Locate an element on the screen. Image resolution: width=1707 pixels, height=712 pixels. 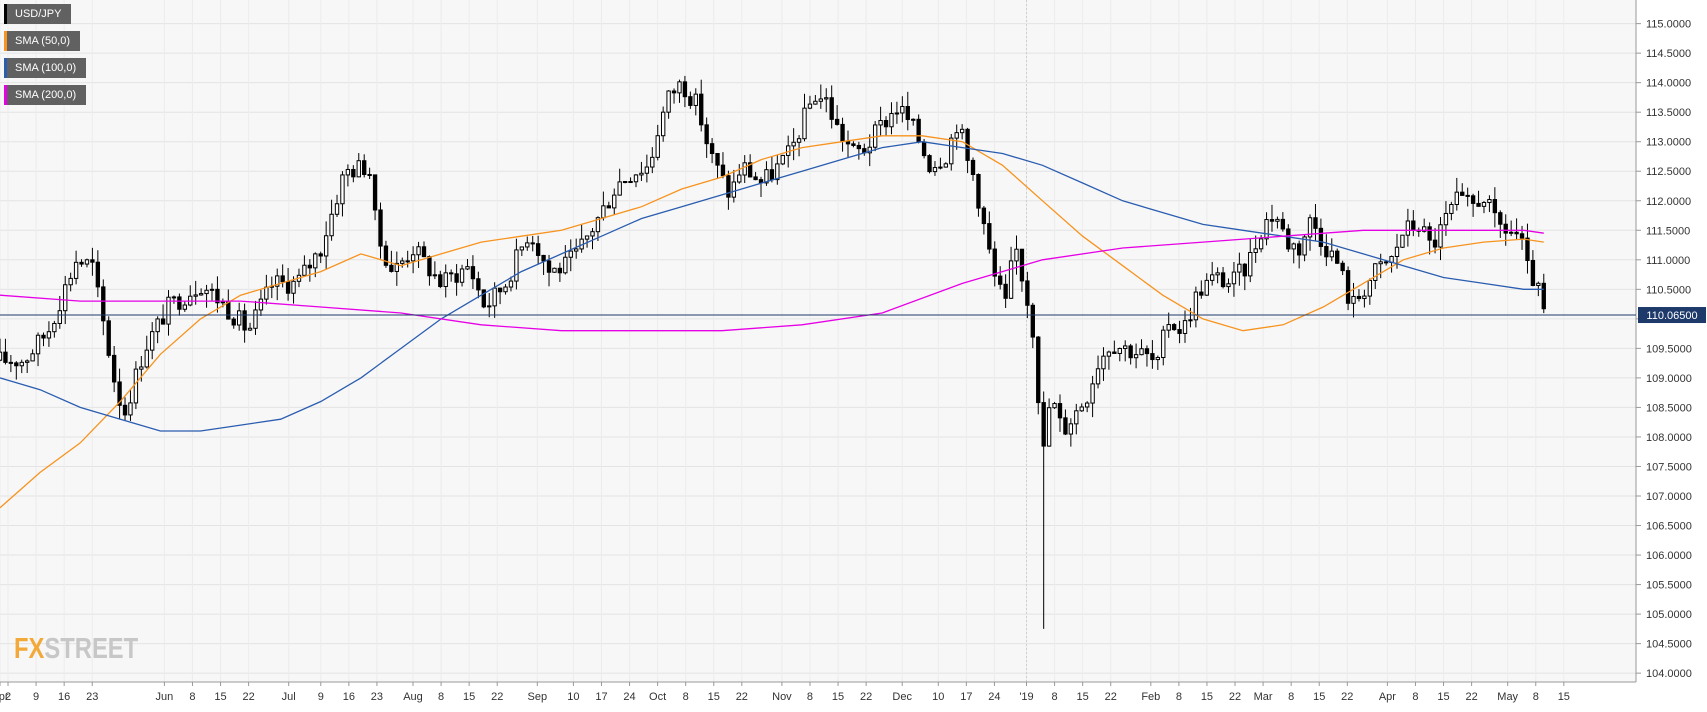
legend-item-sma100: SMA (100,0) is located at coordinates (45, 68).